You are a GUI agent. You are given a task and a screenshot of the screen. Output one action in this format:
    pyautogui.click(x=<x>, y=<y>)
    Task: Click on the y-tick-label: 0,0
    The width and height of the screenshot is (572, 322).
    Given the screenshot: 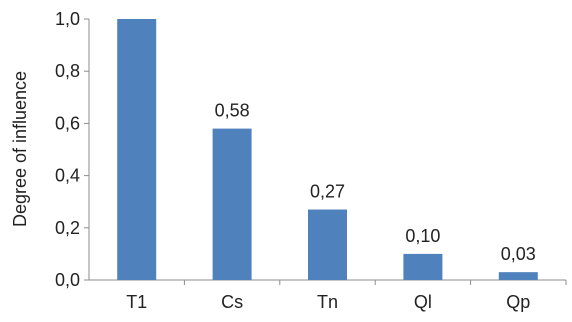 What is the action you would take?
    pyautogui.click(x=67, y=280)
    